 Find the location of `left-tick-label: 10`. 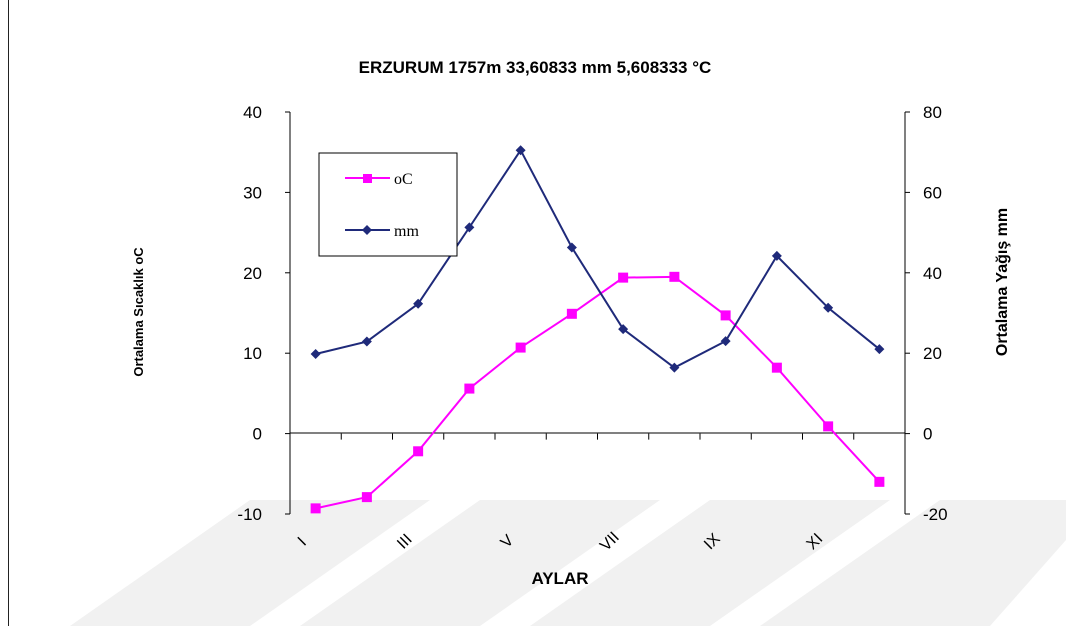

left-tick-label: 10 is located at coordinates (252, 353).